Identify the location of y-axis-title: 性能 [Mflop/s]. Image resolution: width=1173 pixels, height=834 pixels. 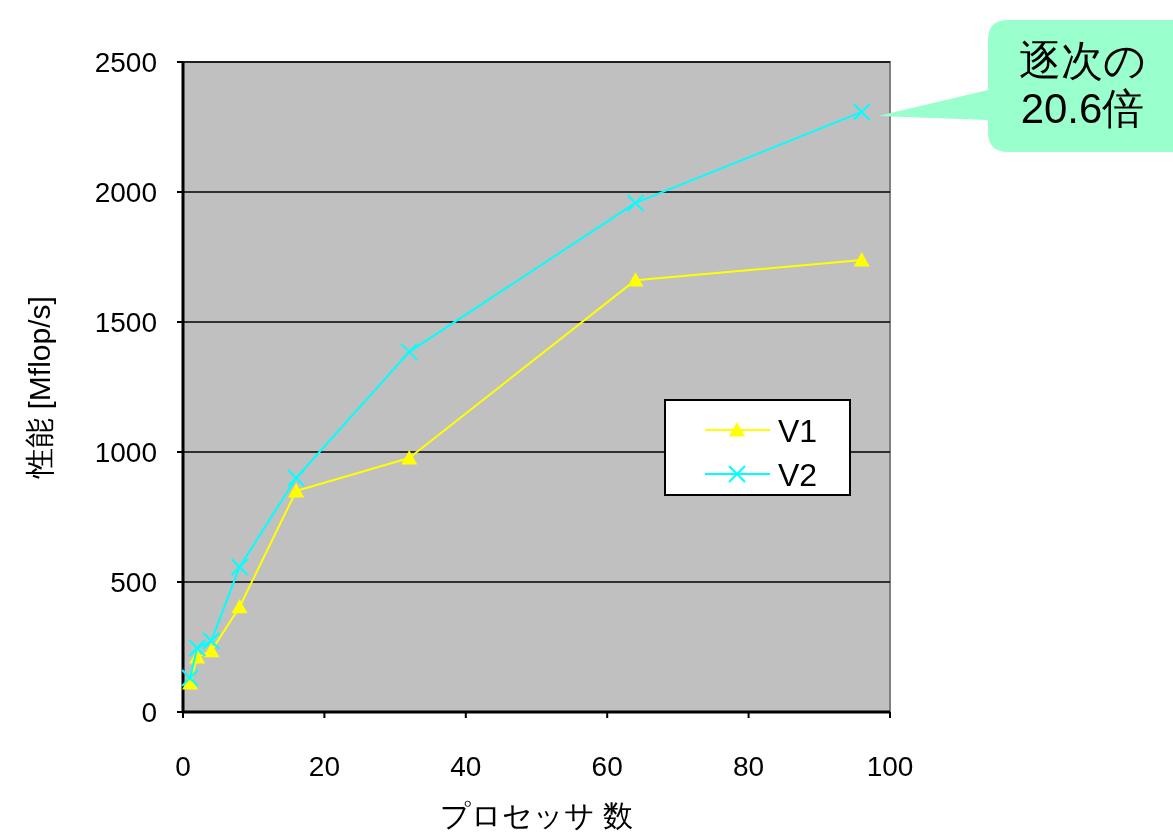
(39, 387).